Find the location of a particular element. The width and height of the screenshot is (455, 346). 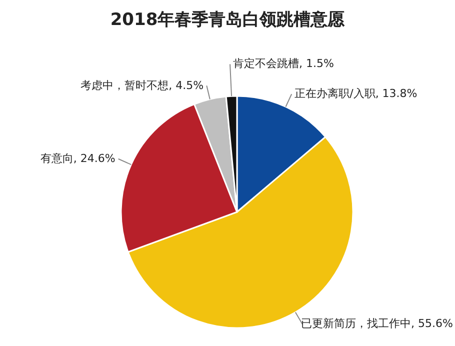

chart-title: 2018年春季青岛白领跳槽意愿 is located at coordinates (227, 20).